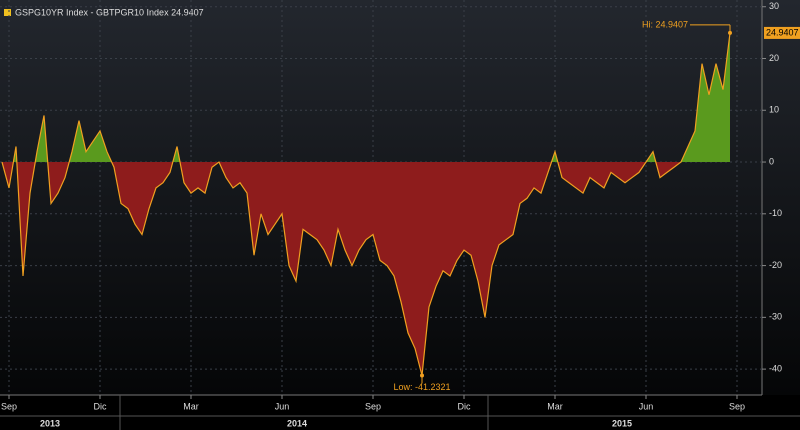 This screenshot has height=430, width=800. Describe the element at coordinates (109, 12) in the screenshot. I see `legend-label: GSPG10YR Index - GBTPGR10 Index 24.9407` at that location.